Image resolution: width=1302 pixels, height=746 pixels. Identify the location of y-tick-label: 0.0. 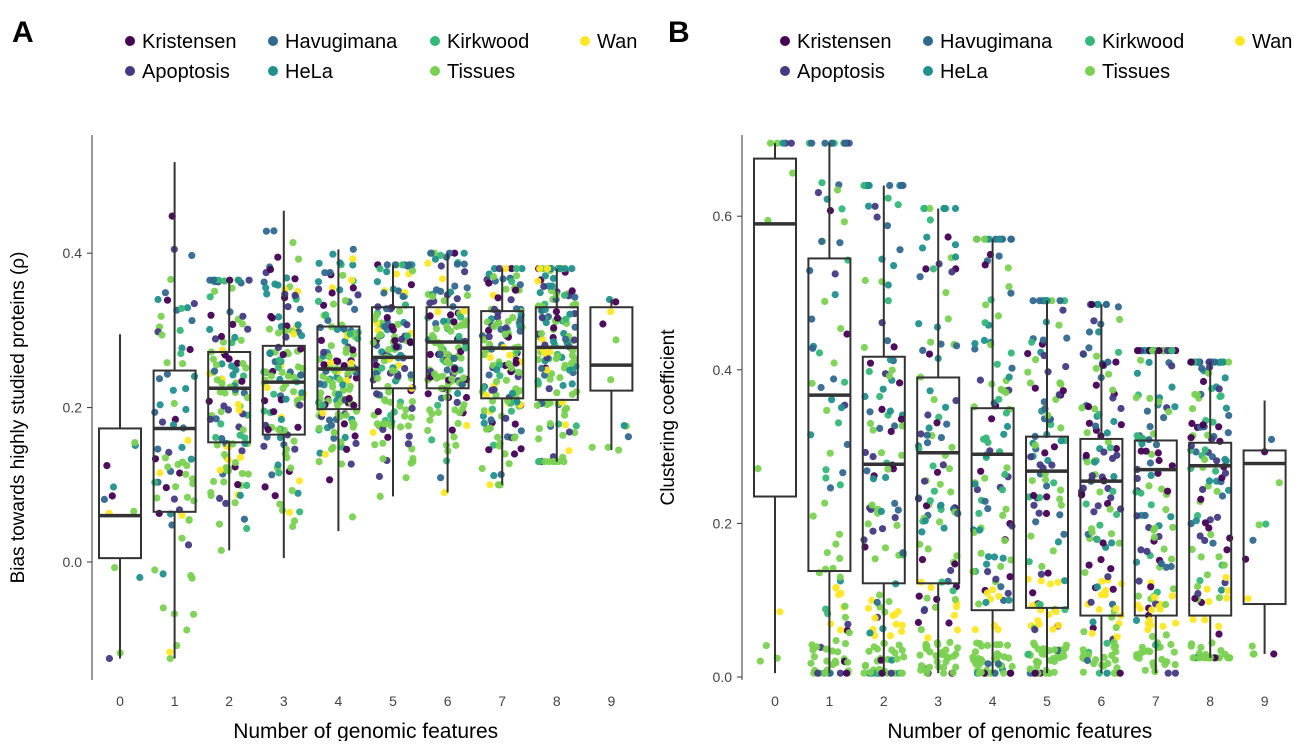
(723, 677).